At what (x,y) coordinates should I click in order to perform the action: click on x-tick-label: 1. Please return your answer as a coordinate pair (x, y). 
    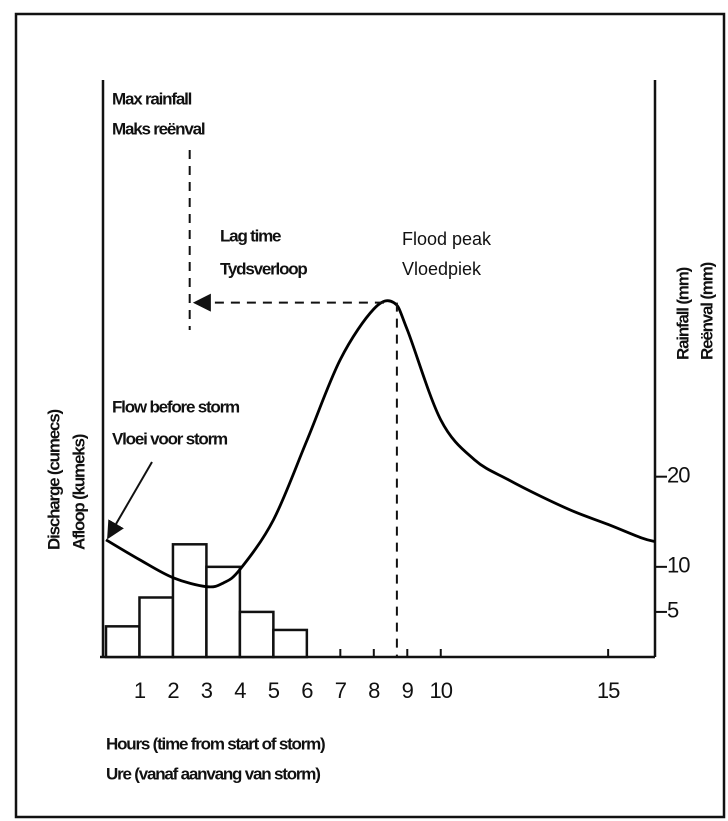
    Looking at the image, I should click on (140, 690).